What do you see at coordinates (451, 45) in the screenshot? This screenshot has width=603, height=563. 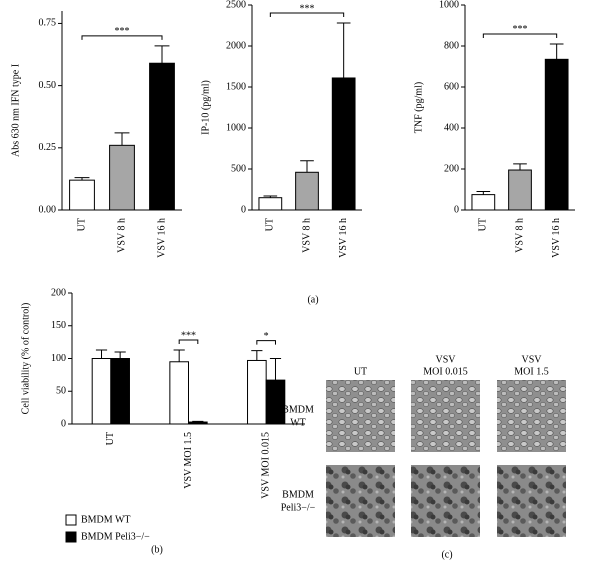 I see `y-tick-label: 800` at bounding box center [451, 45].